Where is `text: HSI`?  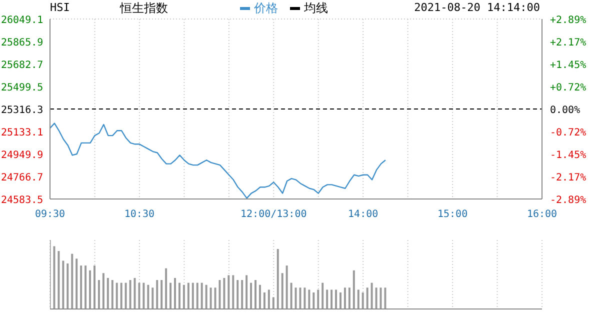 text: HSI is located at coordinates (60, 7).